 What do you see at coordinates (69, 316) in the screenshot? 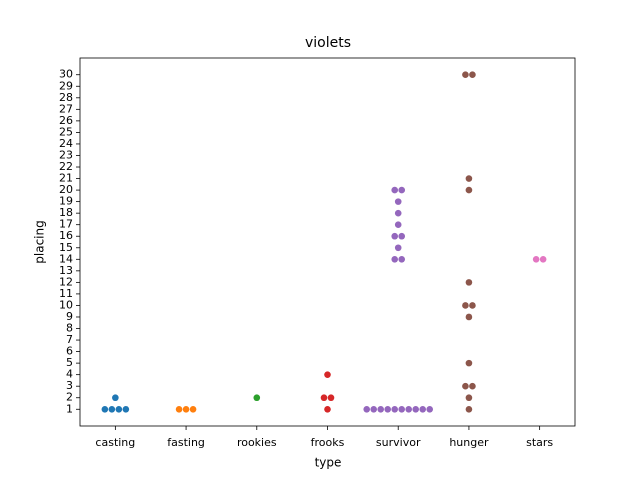
I see `y-tick-label: 9` at bounding box center [69, 316].